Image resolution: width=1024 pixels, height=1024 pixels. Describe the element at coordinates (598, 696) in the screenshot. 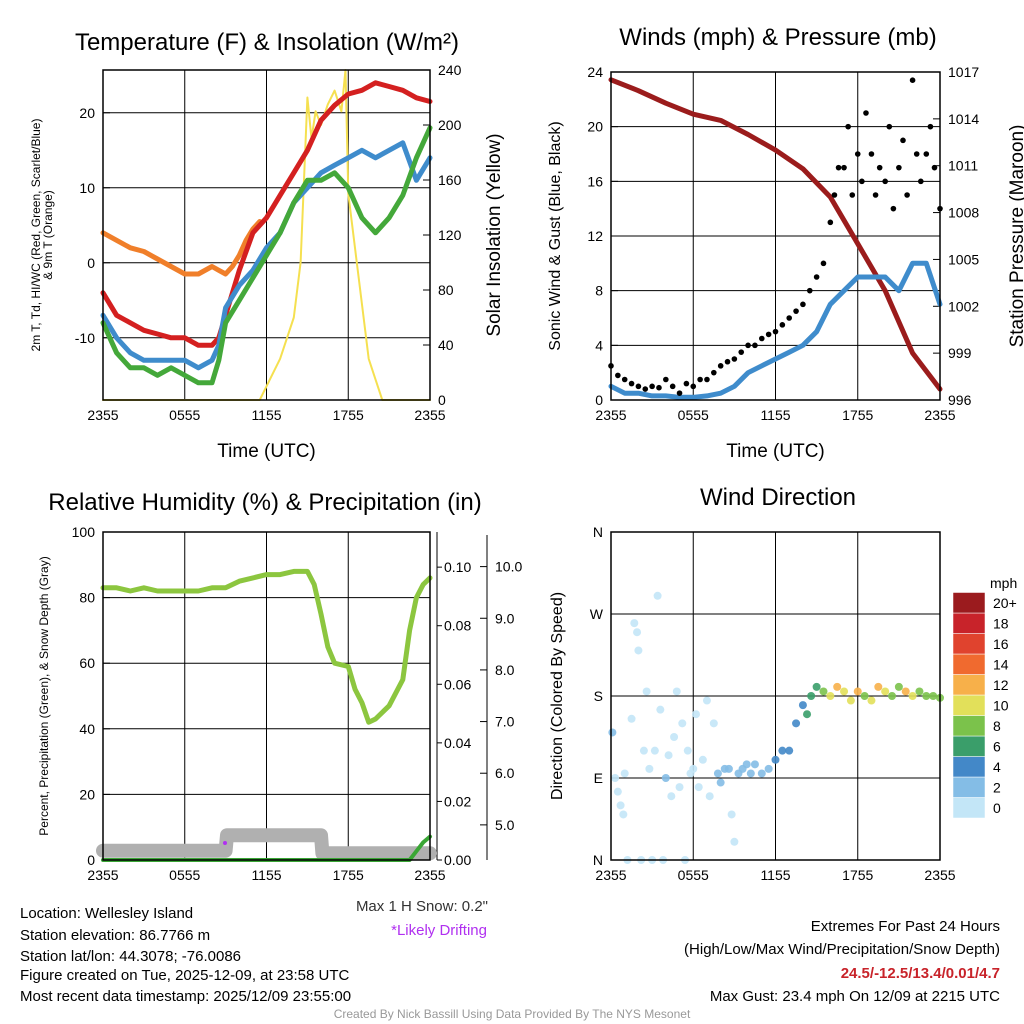

I see `y-tick-label: S` at that location.